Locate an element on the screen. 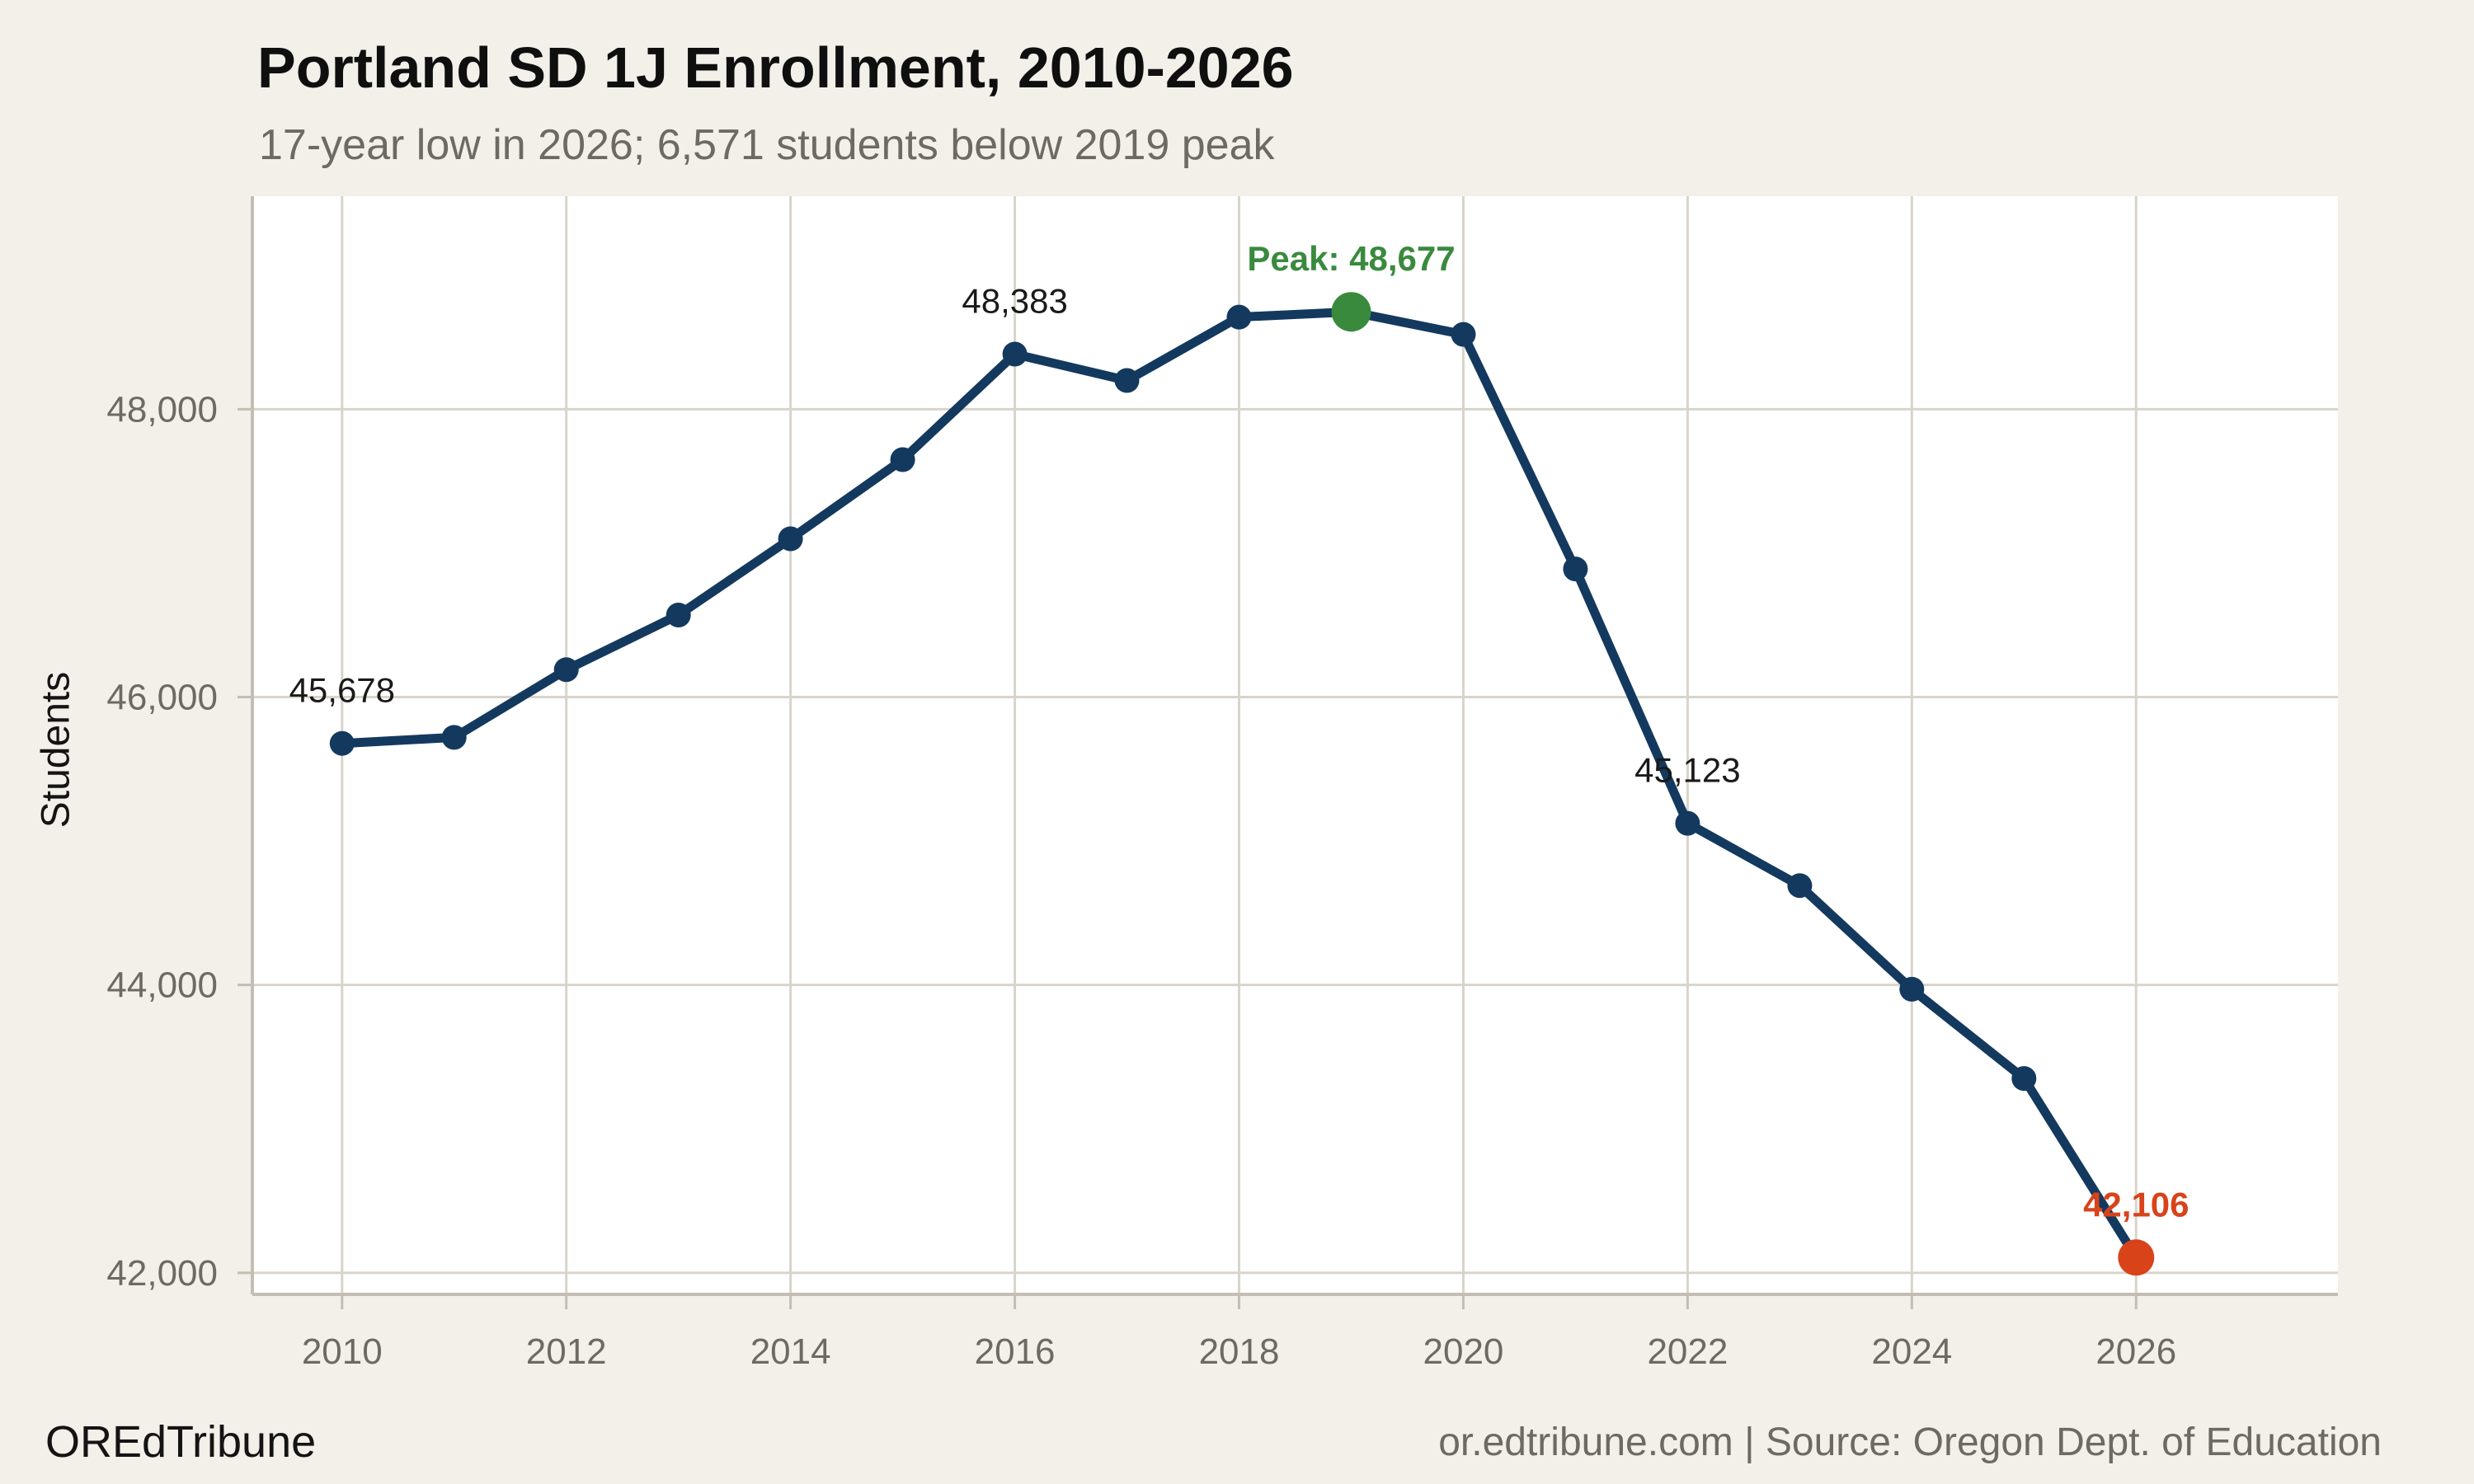 The image size is (2474, 1484). y-tick-label-44000: 44,000 is located at coordinates (162, 986).